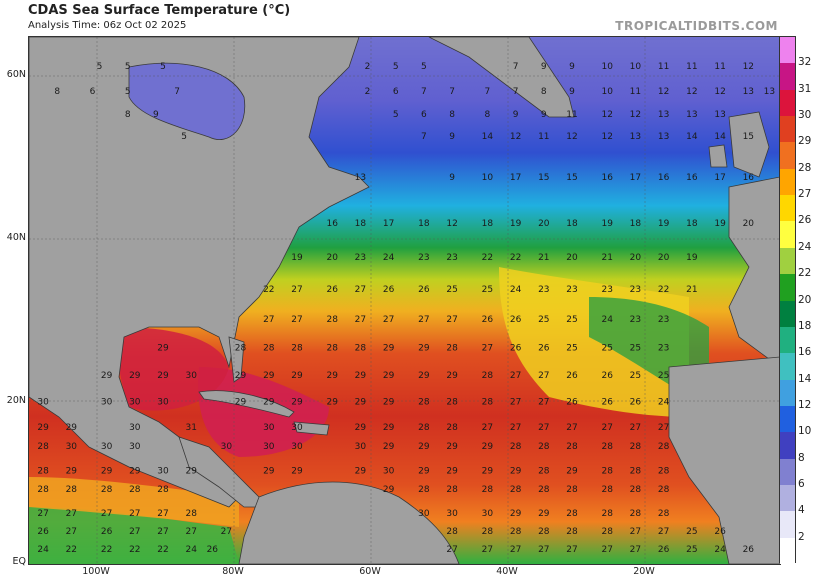 This screenshot has height=580, width=822. What do you see at coordinates (19, 561) in the screenshot?
I see `lat-label-eq: EQ` at bounding box center [19, 561].